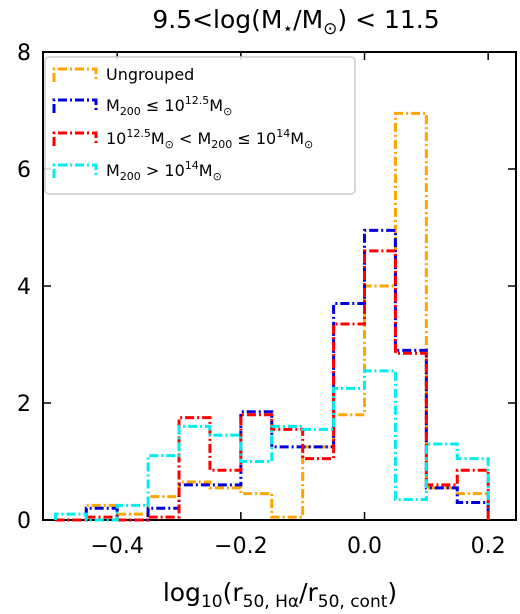 This screenshot has height=614, width=520. What do you see at coordinates (24, 287) in the screenshot?
I see `y-tick-label: 4` at bounding box center [24, 287].